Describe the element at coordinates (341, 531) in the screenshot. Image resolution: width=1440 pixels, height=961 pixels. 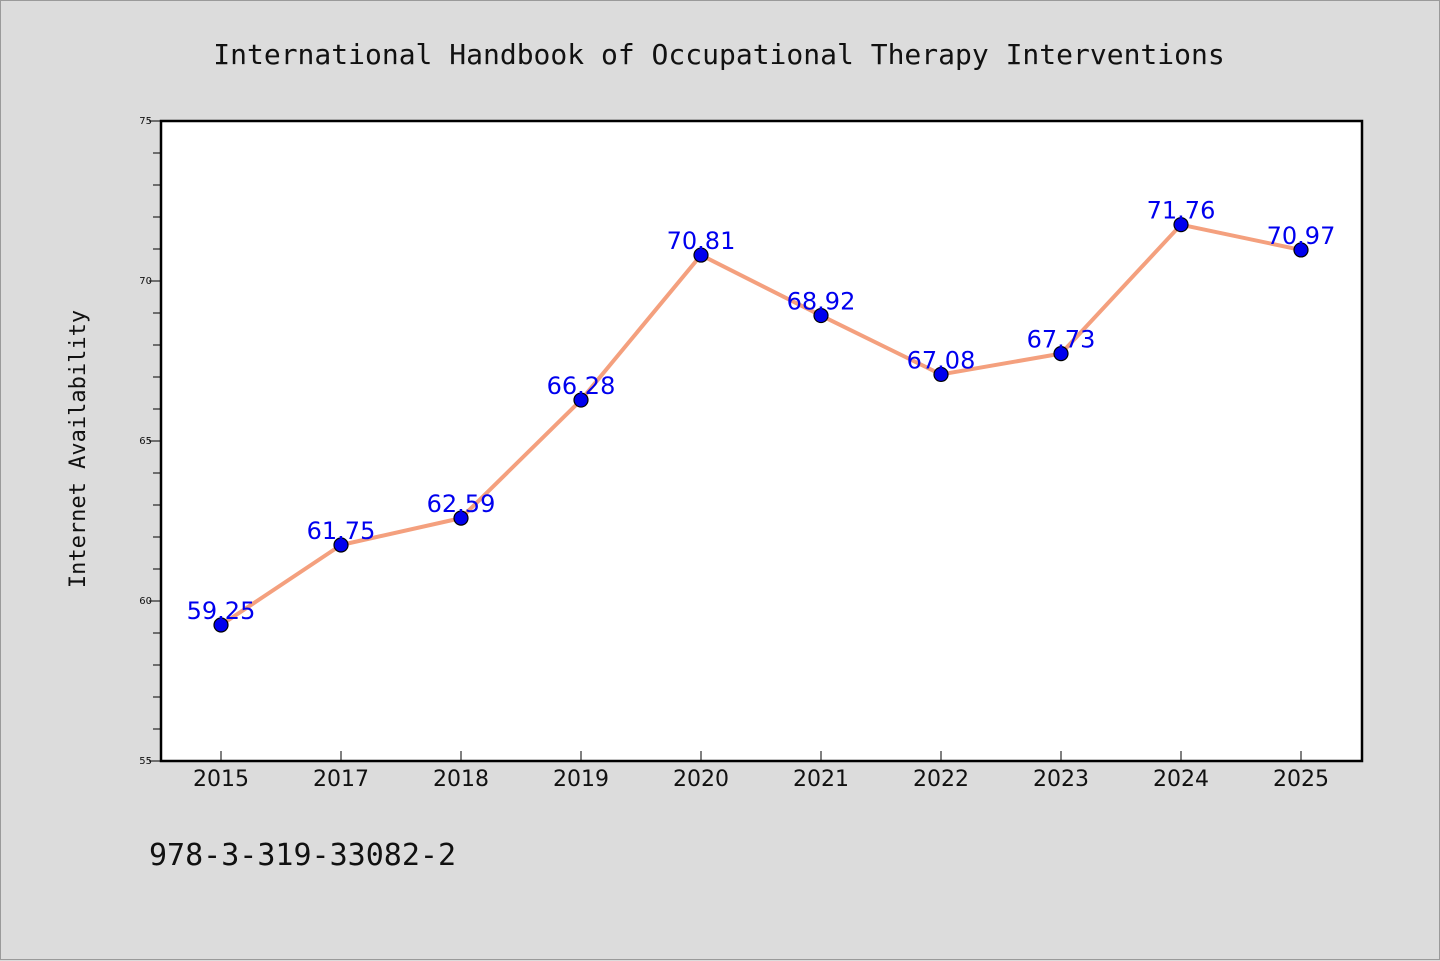
I see `data-label: 61.75` at that location.